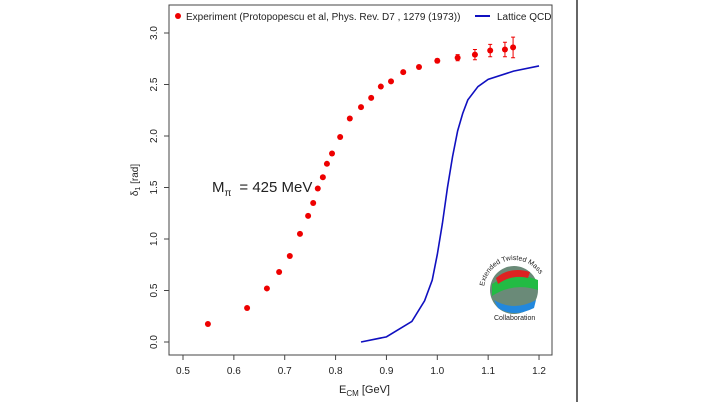 This screenshot has width=714, height=402. Describe the element at coordinates (154, 342) in the screenshot. I see `y-tick-label: 0.0` at that location.